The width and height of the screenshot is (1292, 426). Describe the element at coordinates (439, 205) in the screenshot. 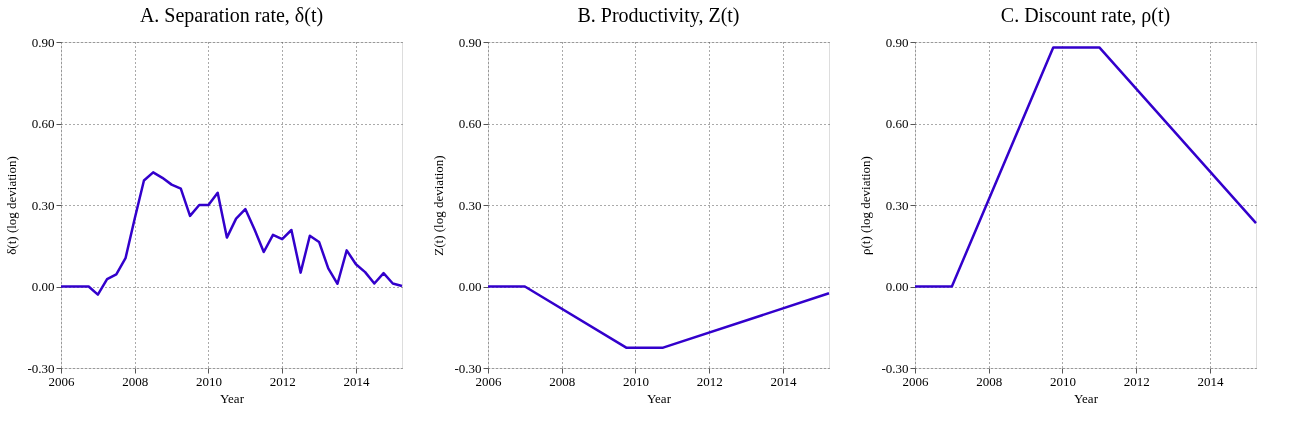

I see `y-axis-title: Z(t) (log deviation)` at that location.